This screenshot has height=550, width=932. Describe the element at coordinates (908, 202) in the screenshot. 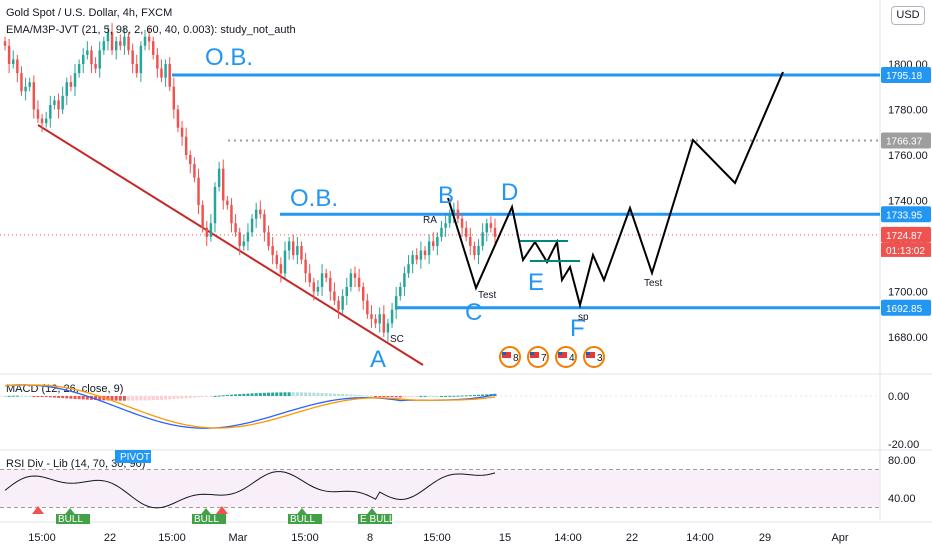

I see `price-tick-label: 1740.00` at that location.